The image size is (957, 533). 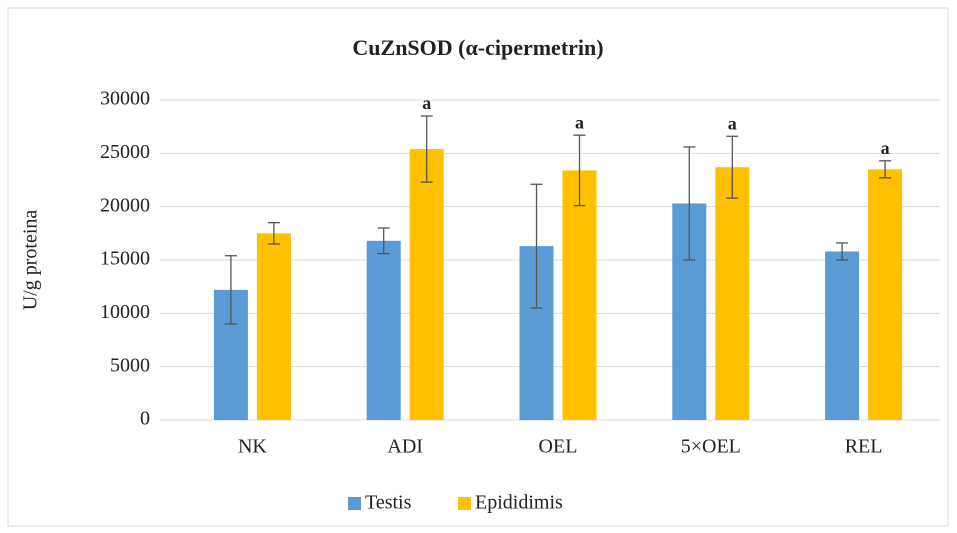 I want to click on legend-label: Epididimis, so click(x=519, y=503).